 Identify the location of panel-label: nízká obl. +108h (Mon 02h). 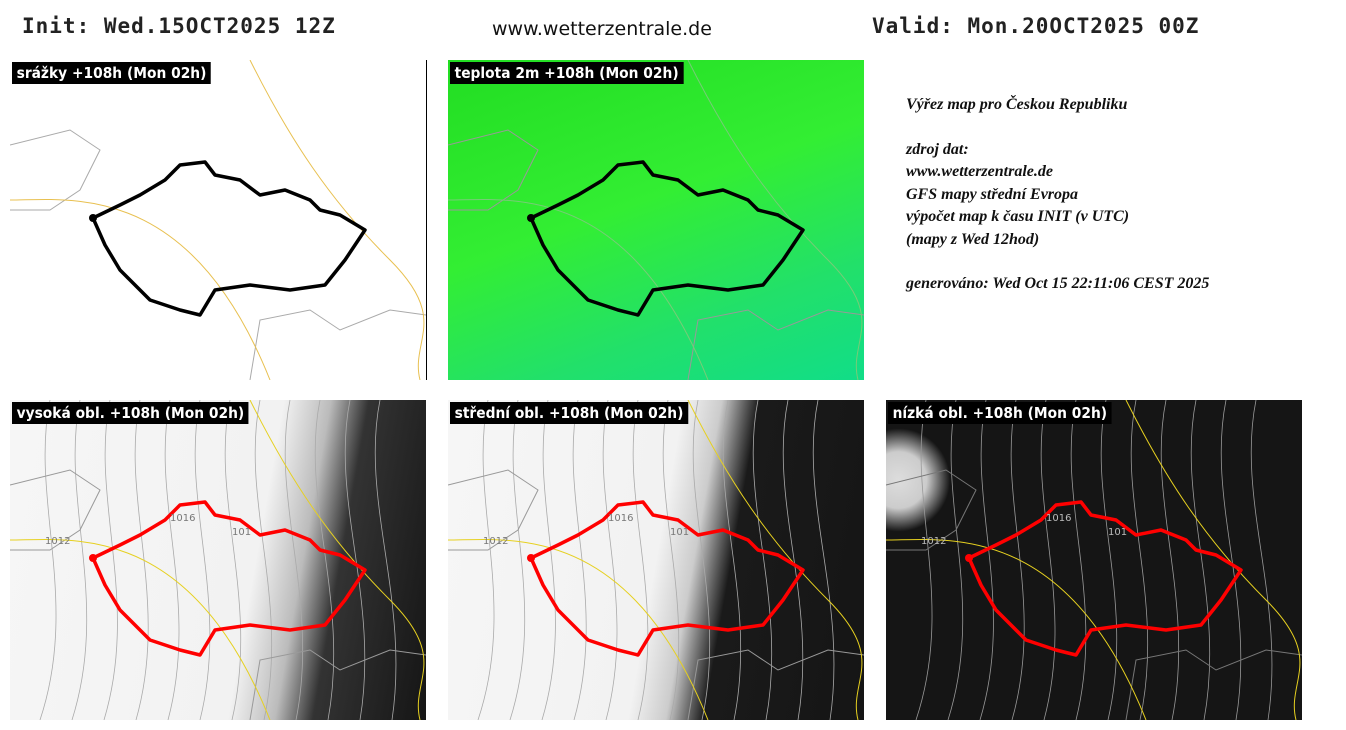
(1000, 413).